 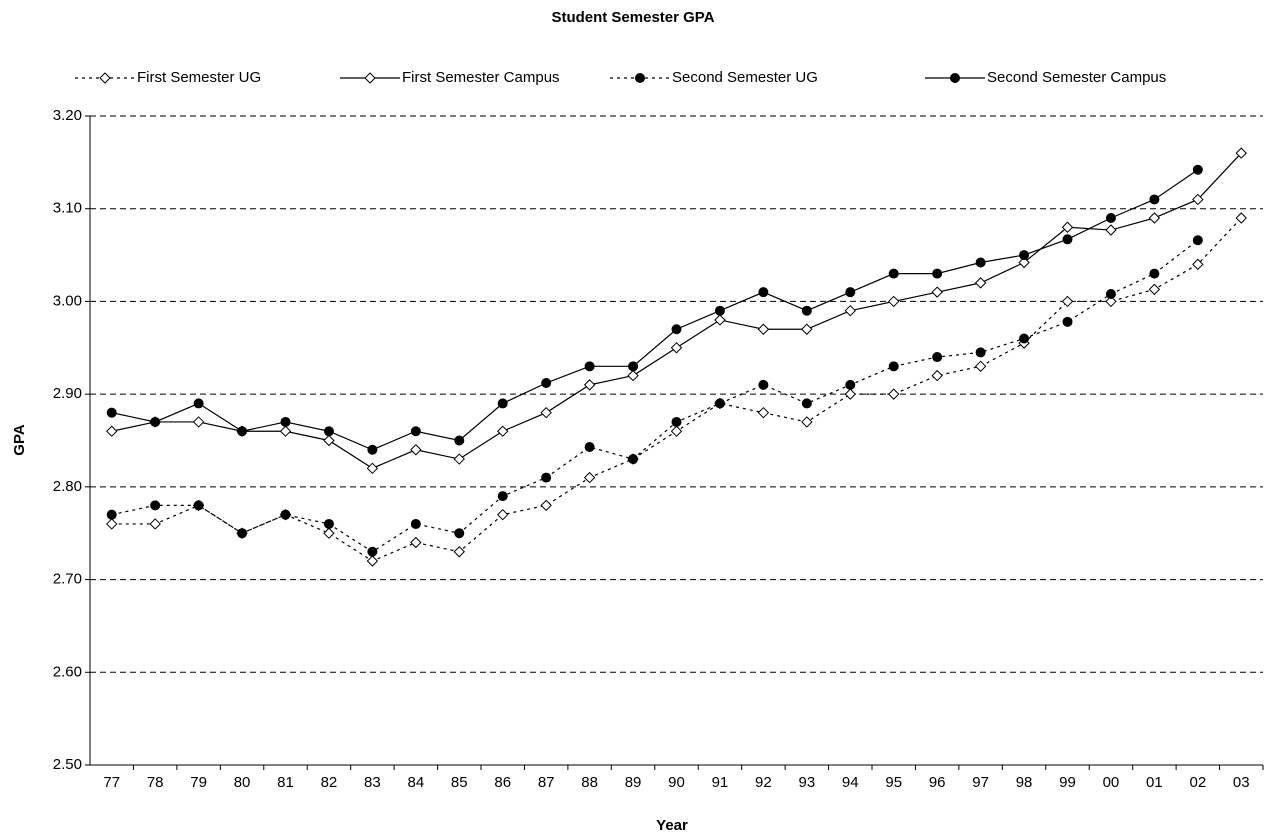 I want to click on y-tick-label: 3.10, so click(x=67, y=208).